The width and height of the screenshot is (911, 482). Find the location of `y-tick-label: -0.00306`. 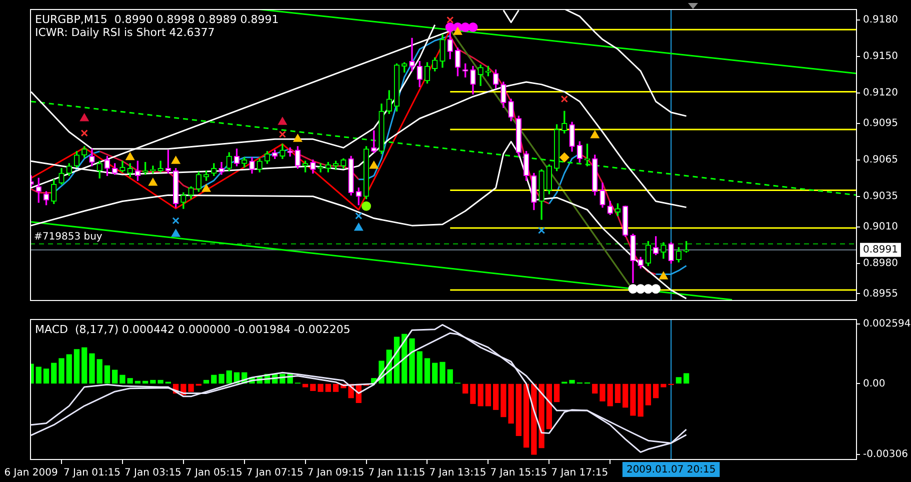

y-tick-label: -0.00306 is located at coordinates (885, 454).